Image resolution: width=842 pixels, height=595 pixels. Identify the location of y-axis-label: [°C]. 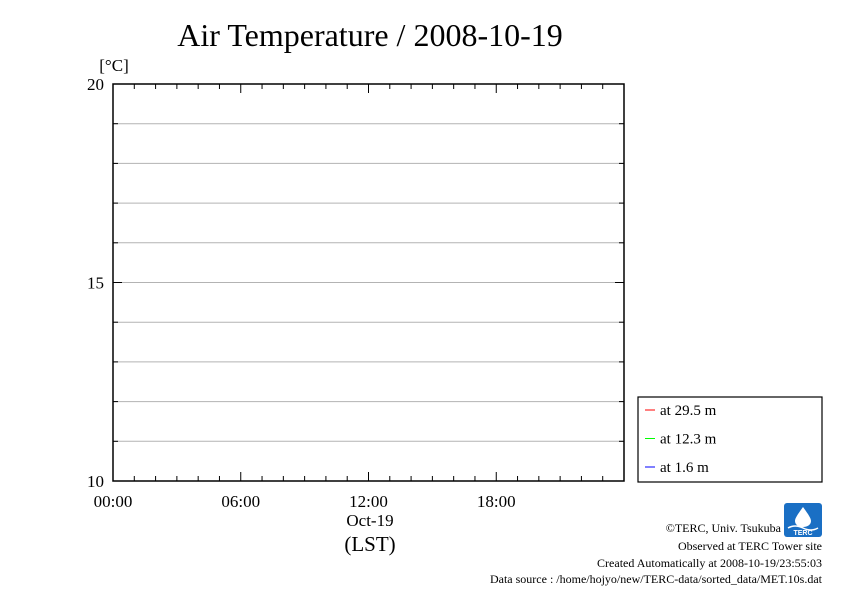
(113, 65).